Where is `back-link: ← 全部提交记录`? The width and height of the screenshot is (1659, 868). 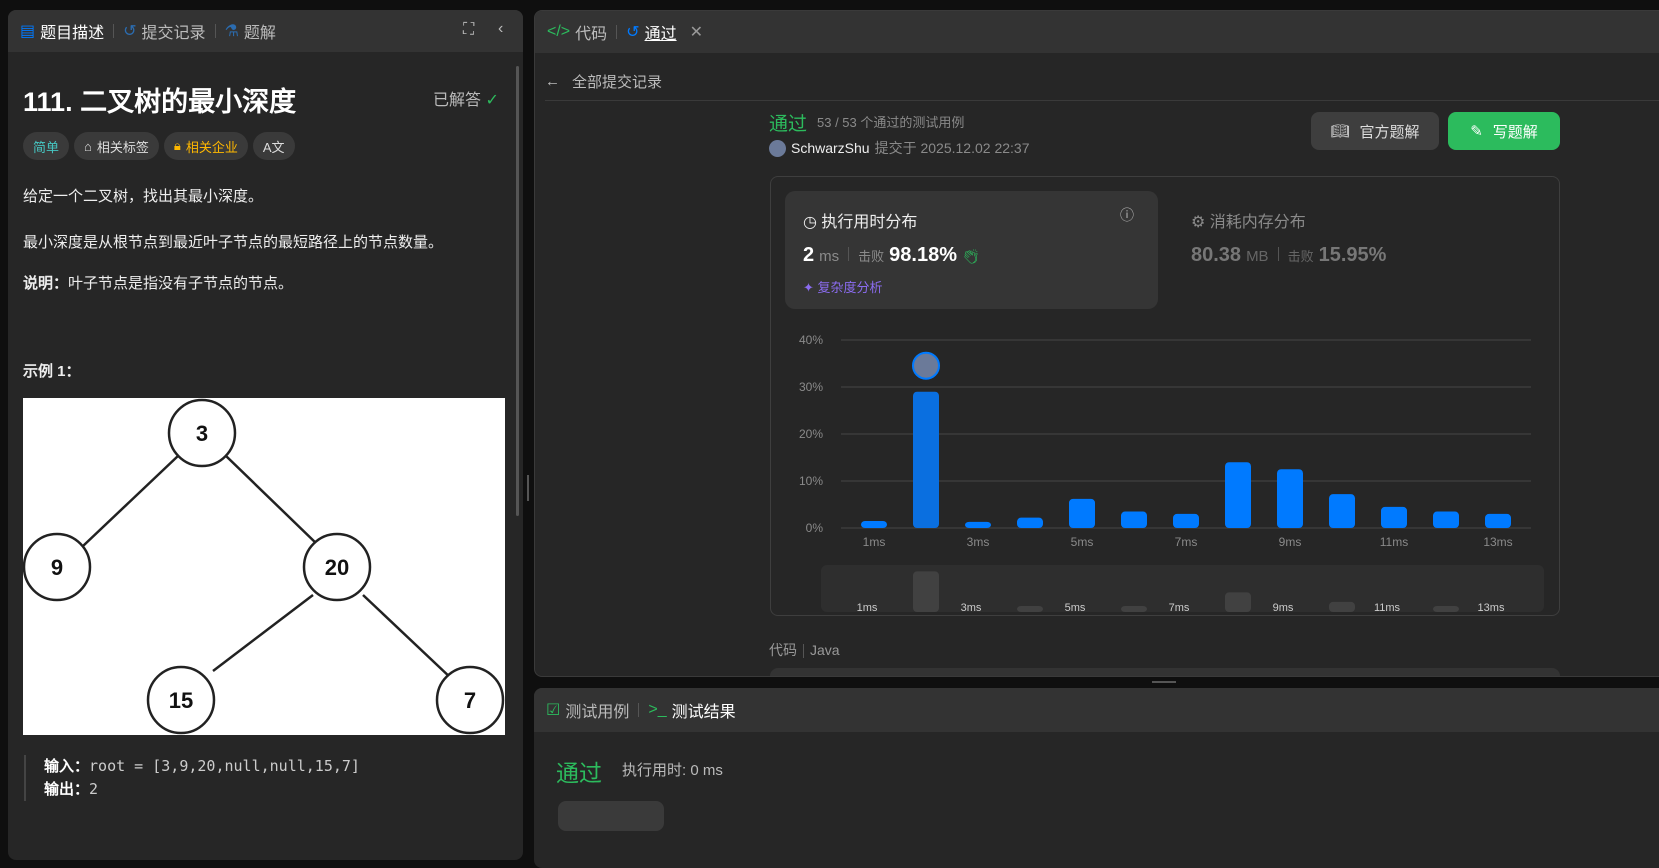
back-link: ← 全部提交记录 is located at coordinates (1102, 82).